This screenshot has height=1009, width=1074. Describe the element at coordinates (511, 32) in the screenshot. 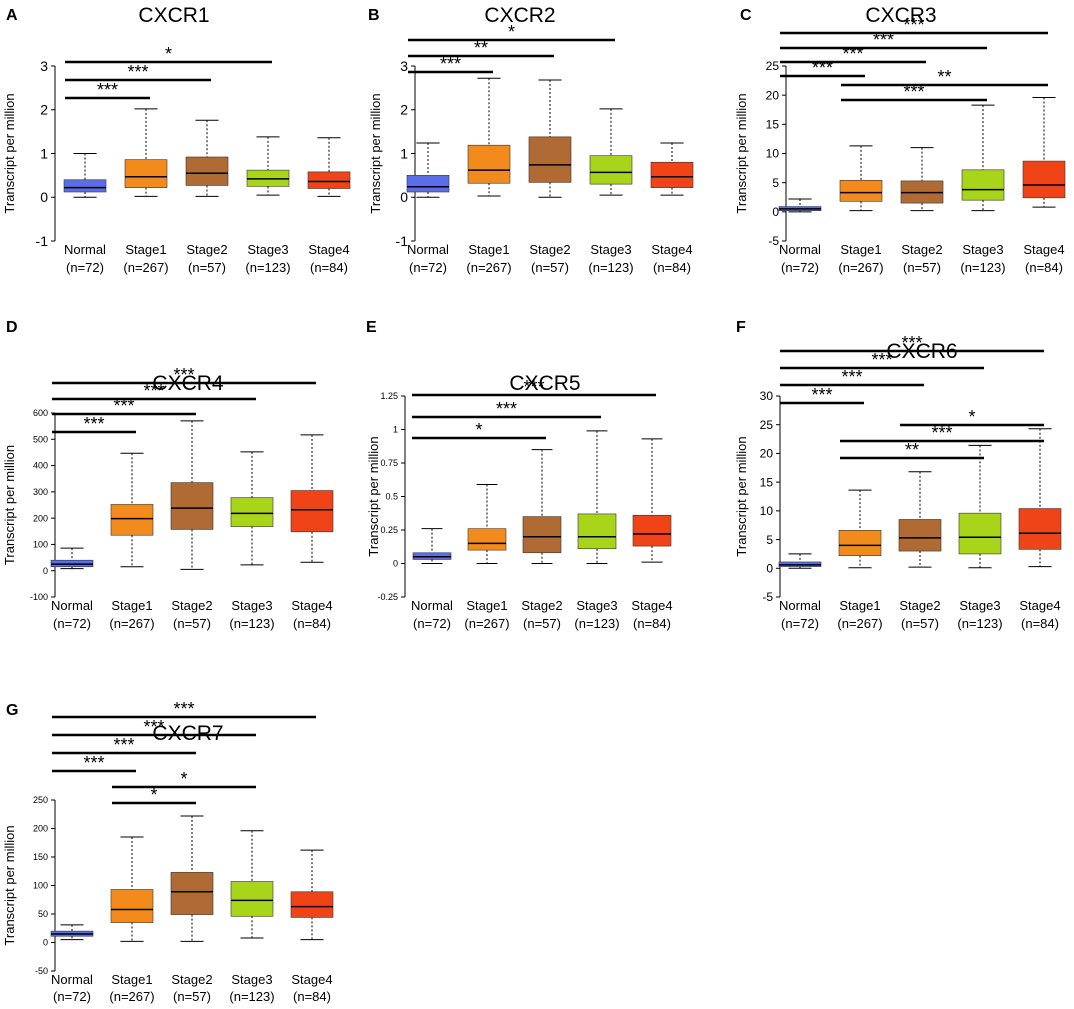

I see `significance-label: *` at that location.